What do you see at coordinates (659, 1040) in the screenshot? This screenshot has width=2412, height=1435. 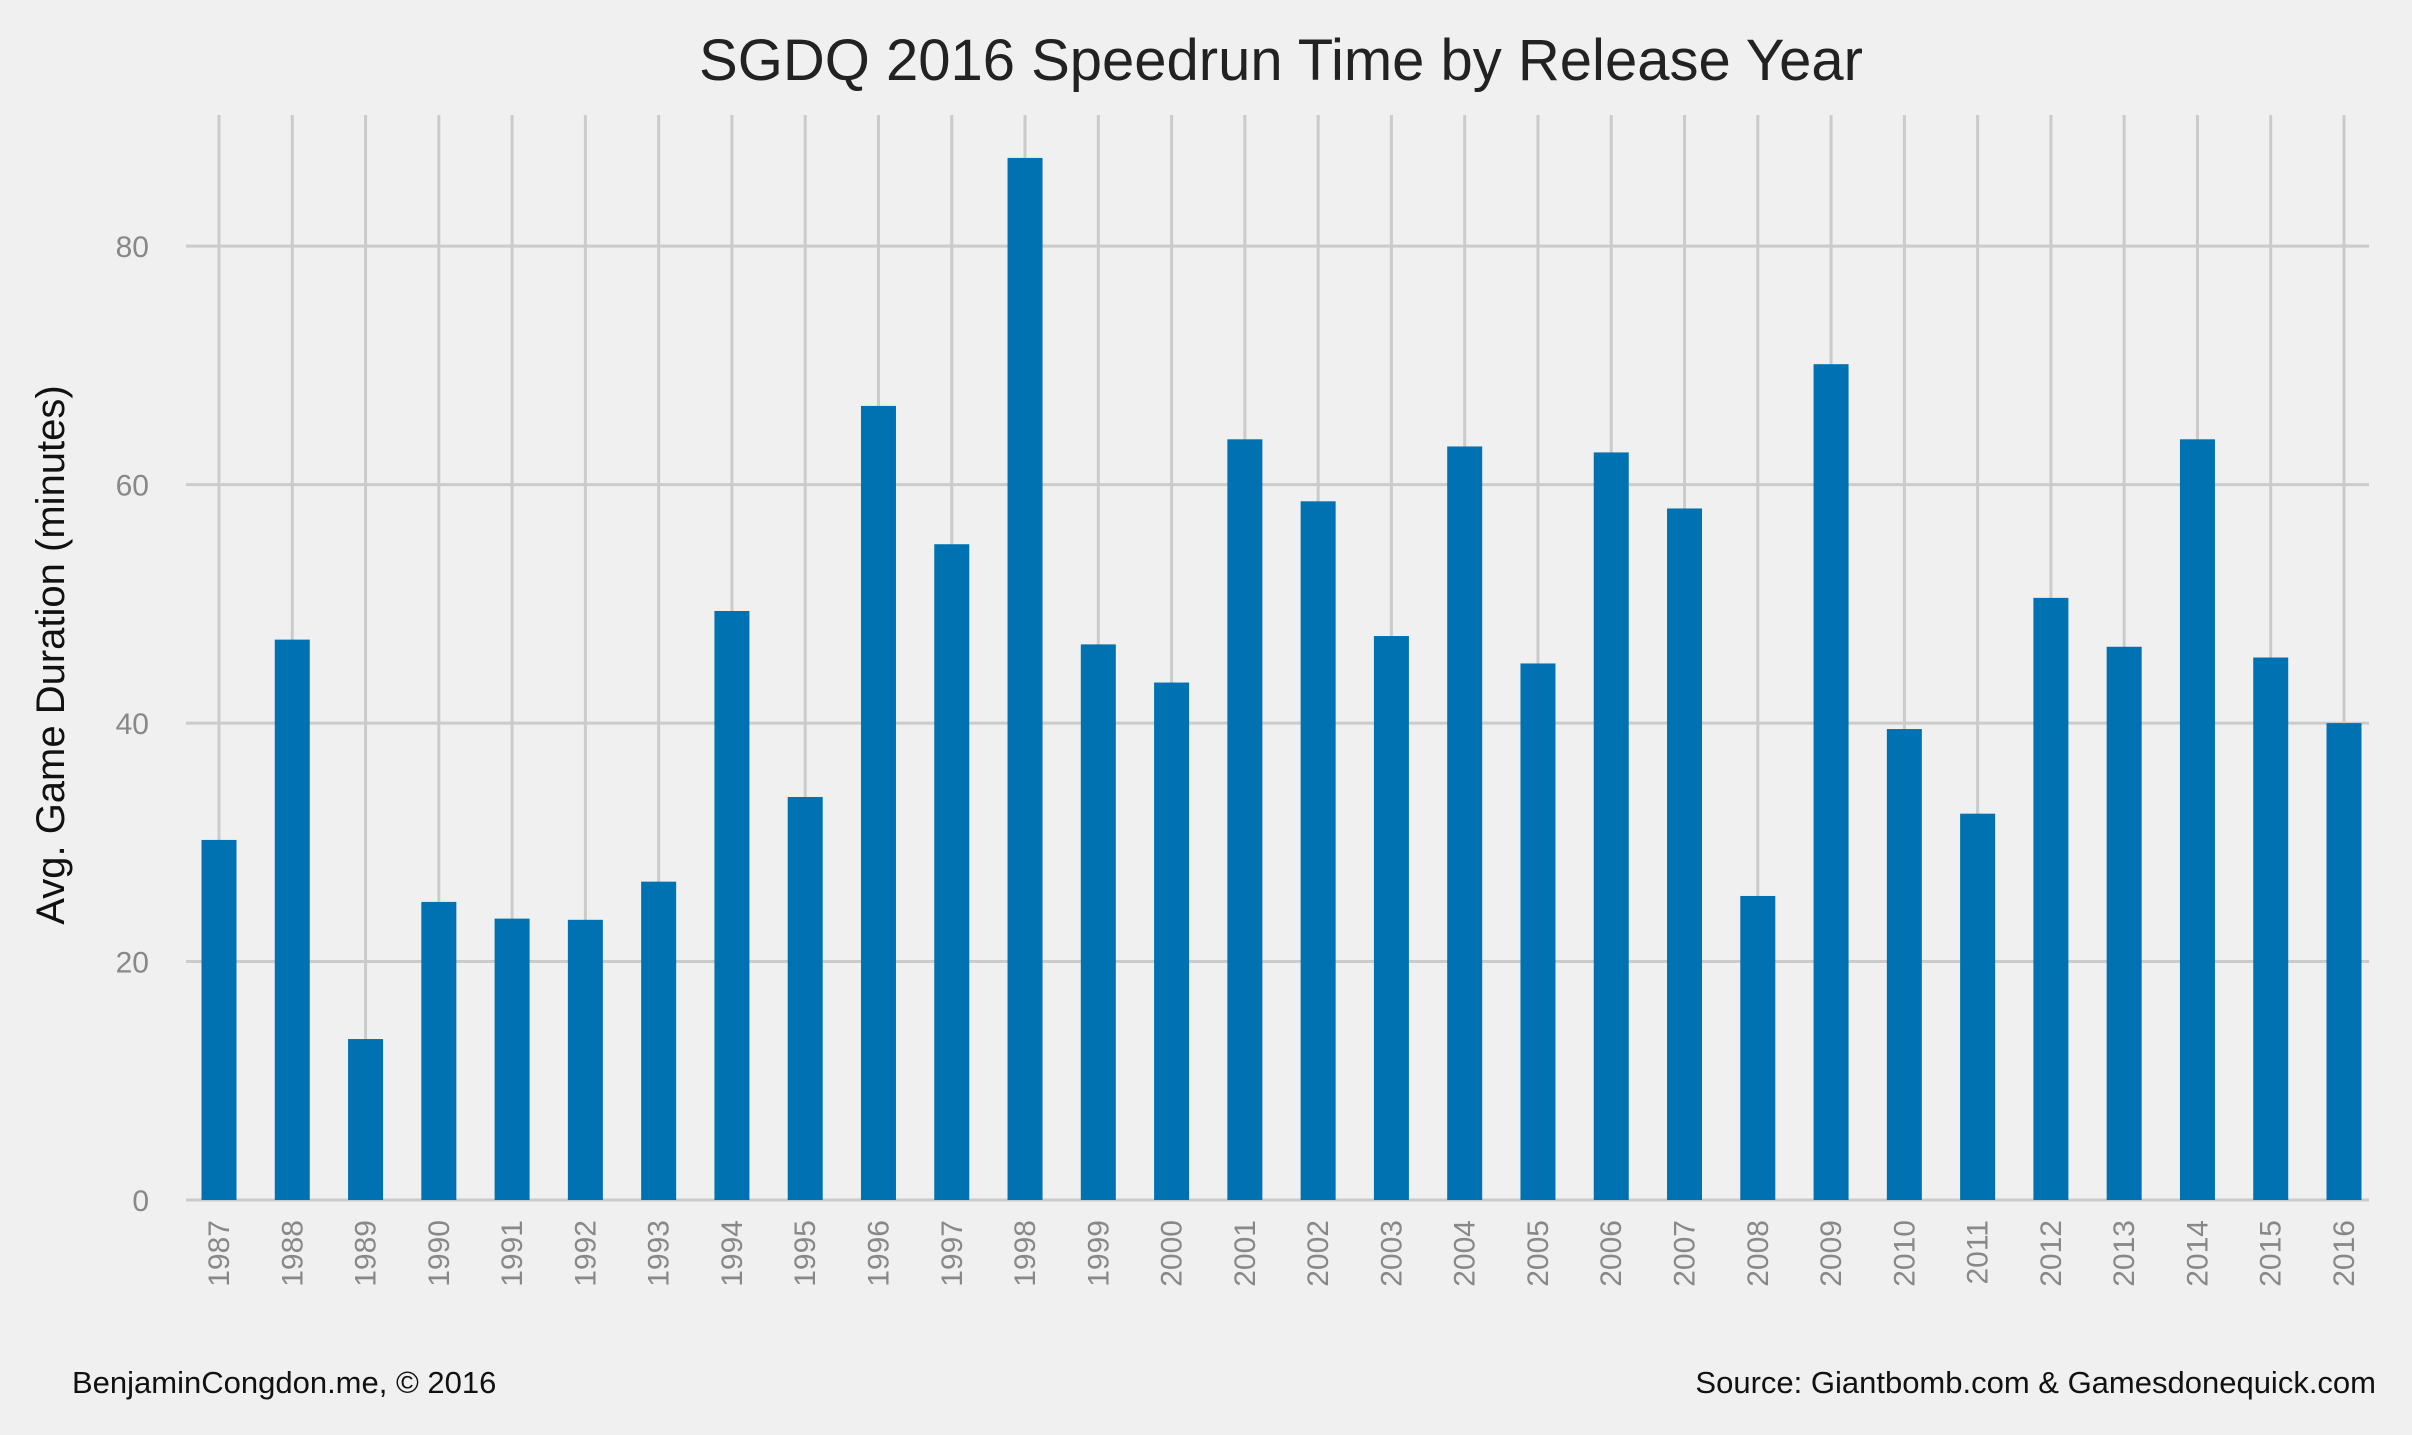 I see `bar-1993` at bounding box center [659, 1040].